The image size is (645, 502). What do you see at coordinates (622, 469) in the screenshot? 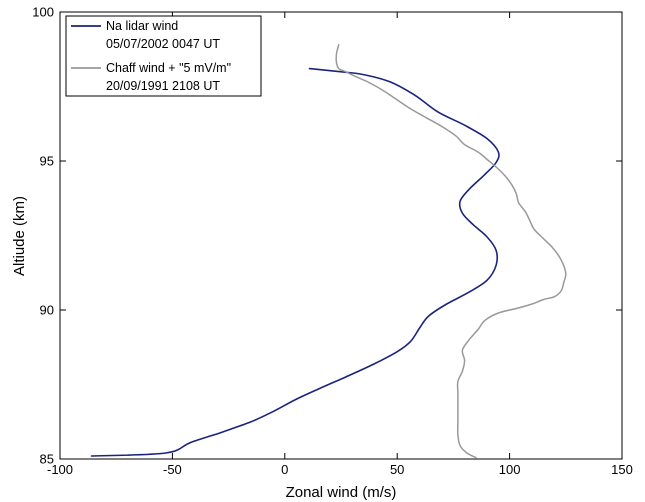
I see `x-tick-label: 150` at bounding box center [622, 469].